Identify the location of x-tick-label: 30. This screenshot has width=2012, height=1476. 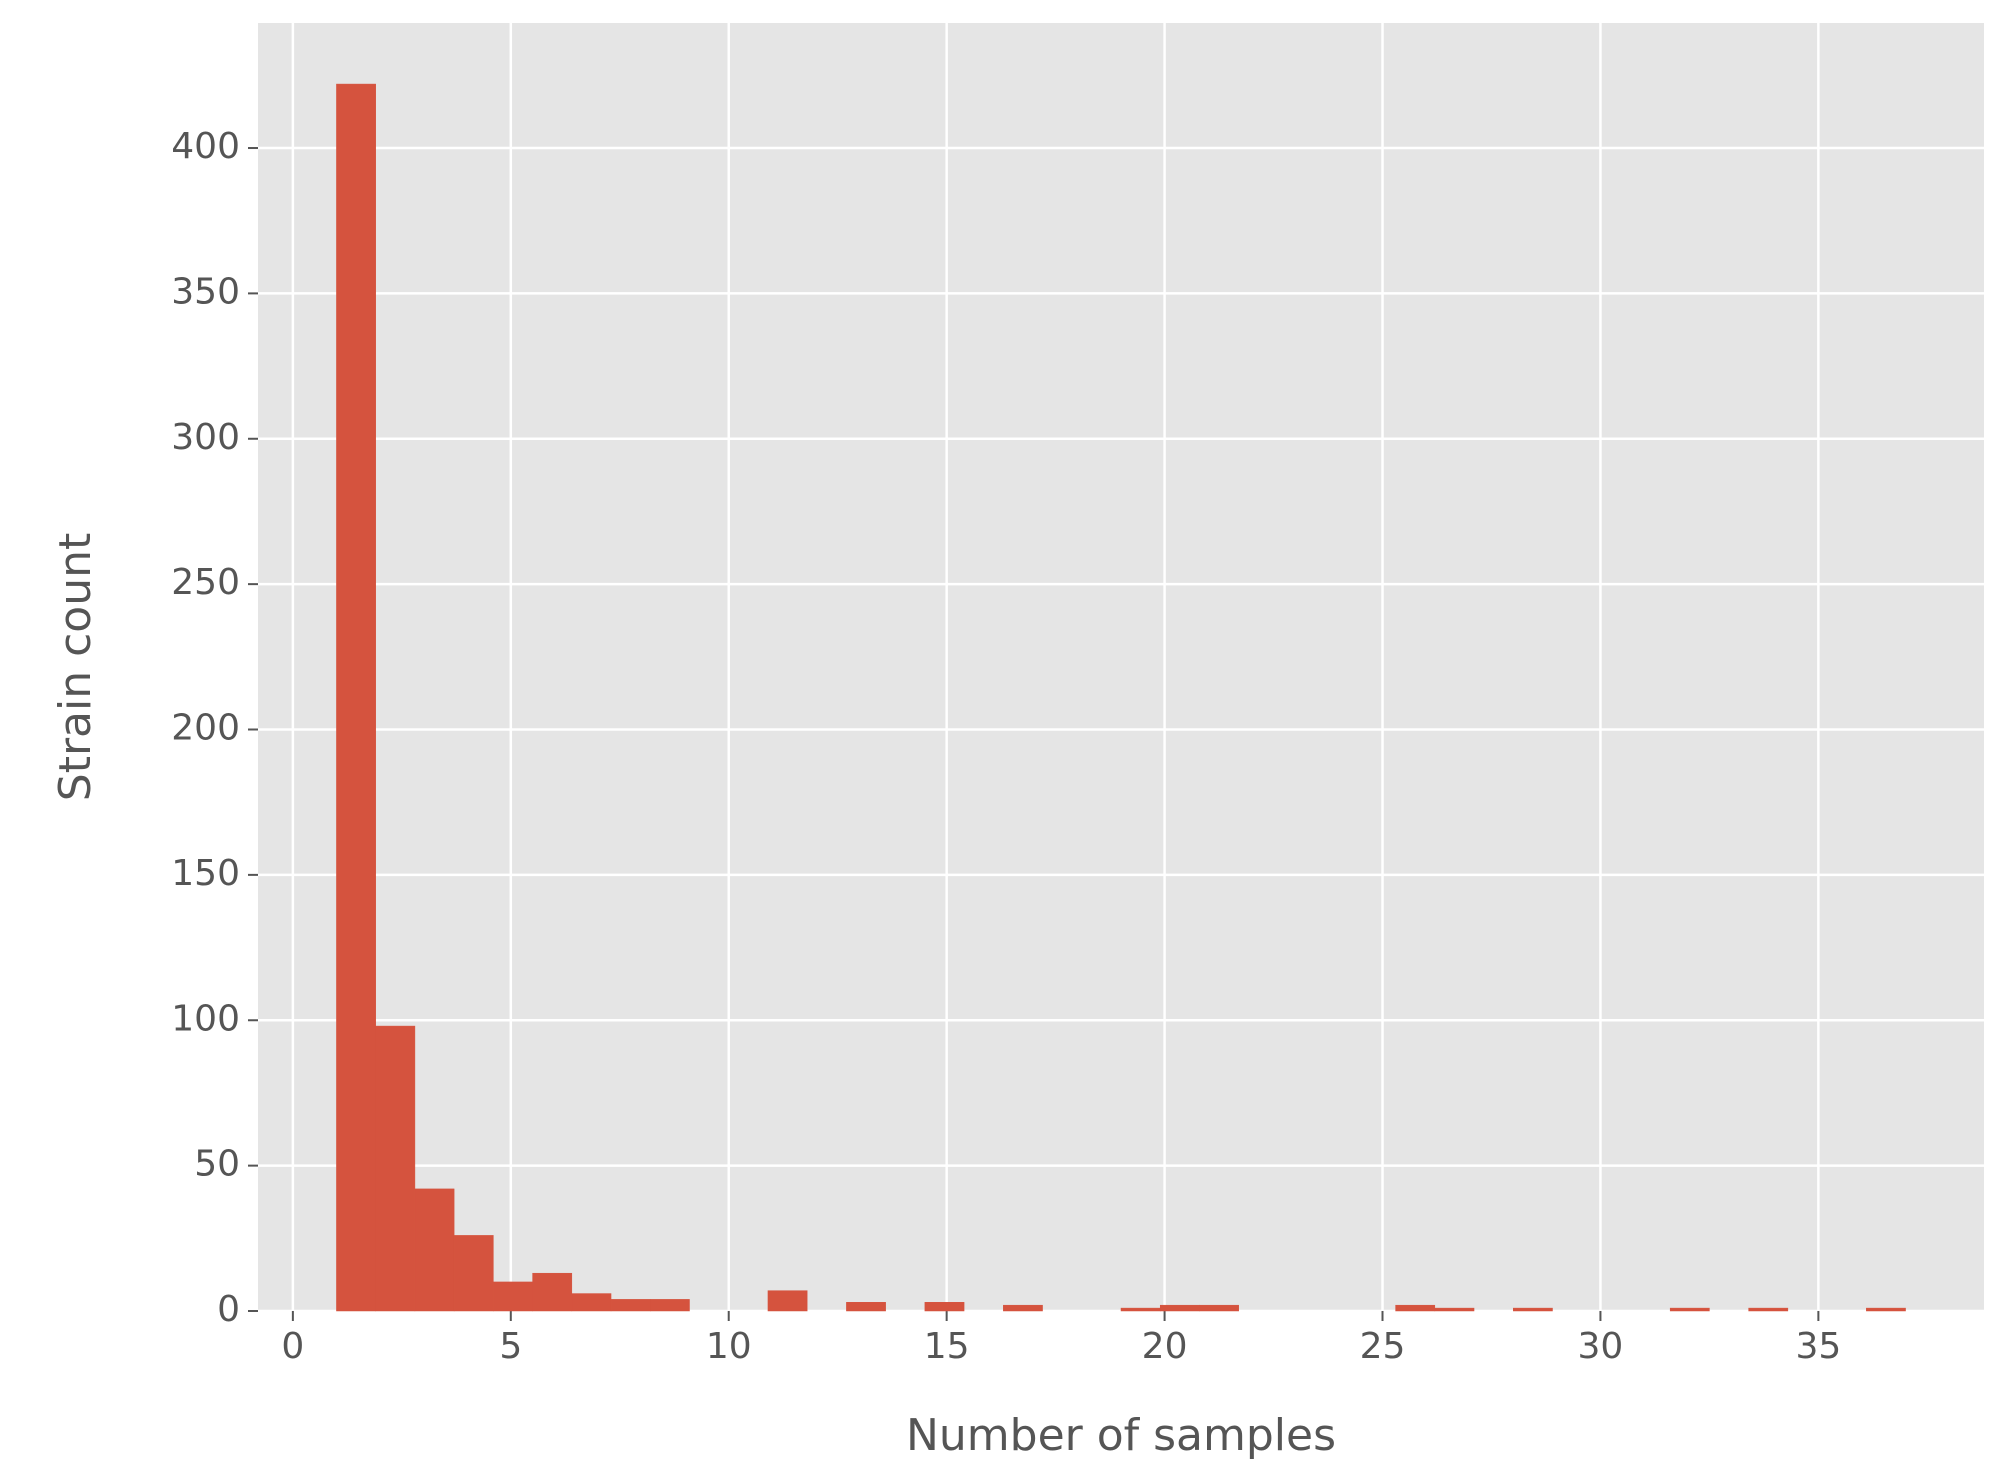
(1601, 1346).